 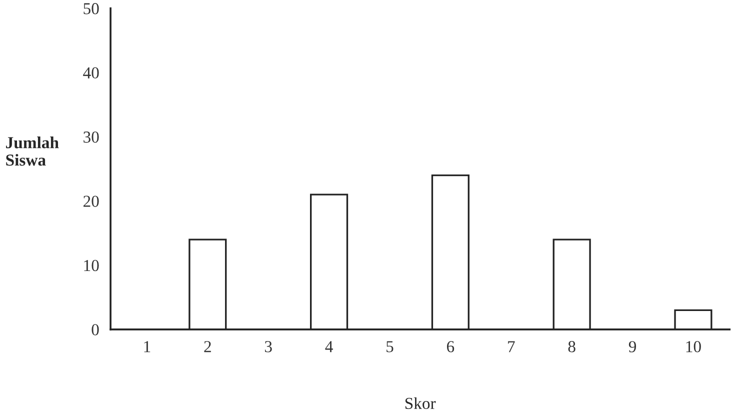 I want to click on x-tick-label: 3, so click(x=268, y=346).